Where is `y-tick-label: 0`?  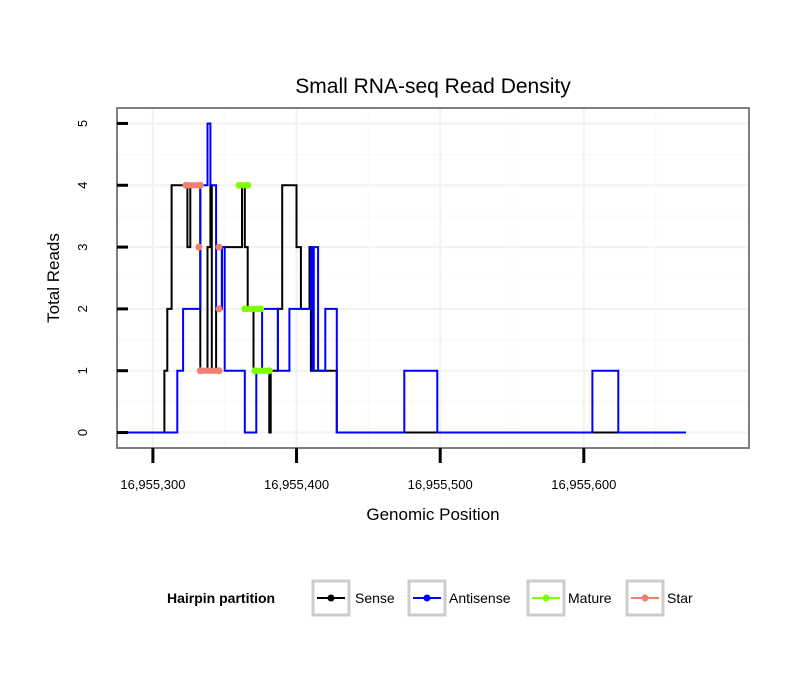
y-tick-label: 0 is located at coordinates (82, 432).